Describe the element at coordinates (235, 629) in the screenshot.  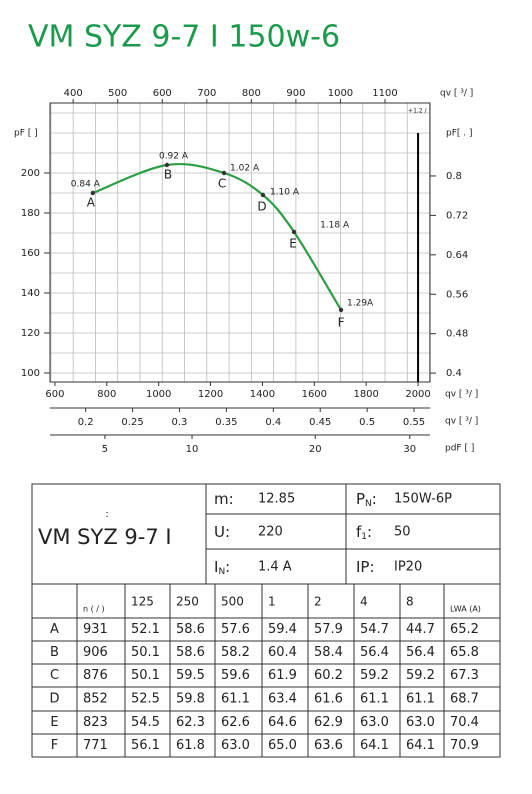
I see `table-cell: 57.6` at that location.